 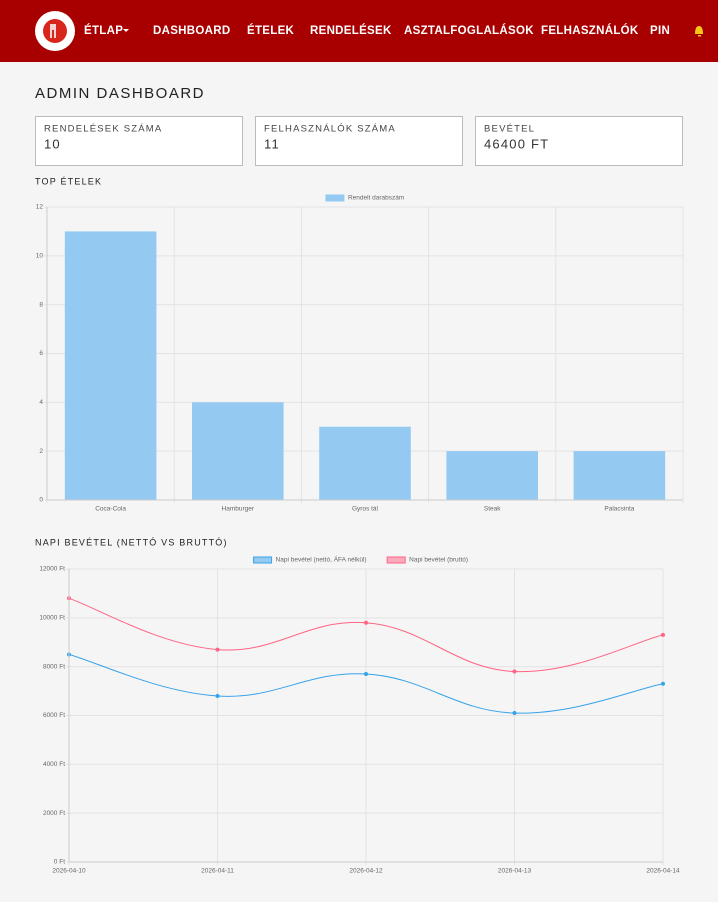 I want to click on y-tick-label: 12, so click(x=40, y=207).